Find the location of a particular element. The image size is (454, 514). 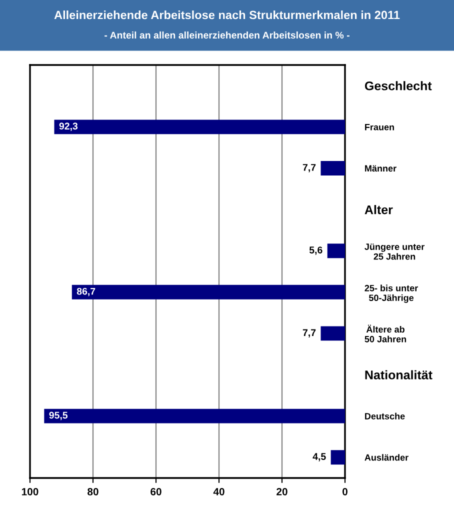

y-tick-label: Nationalität is located at coordinates (398, 375).